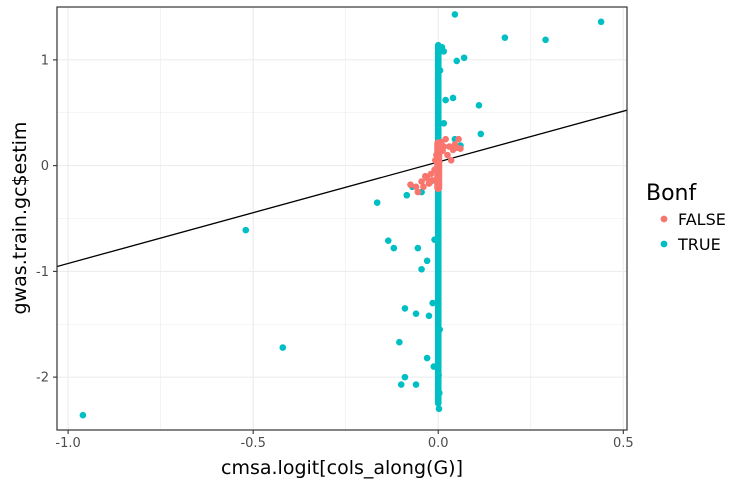 Image resolution: width=755 pixels, height=485 pixels. I want to click on legend-label-false: FALSE, so click(702, 219).